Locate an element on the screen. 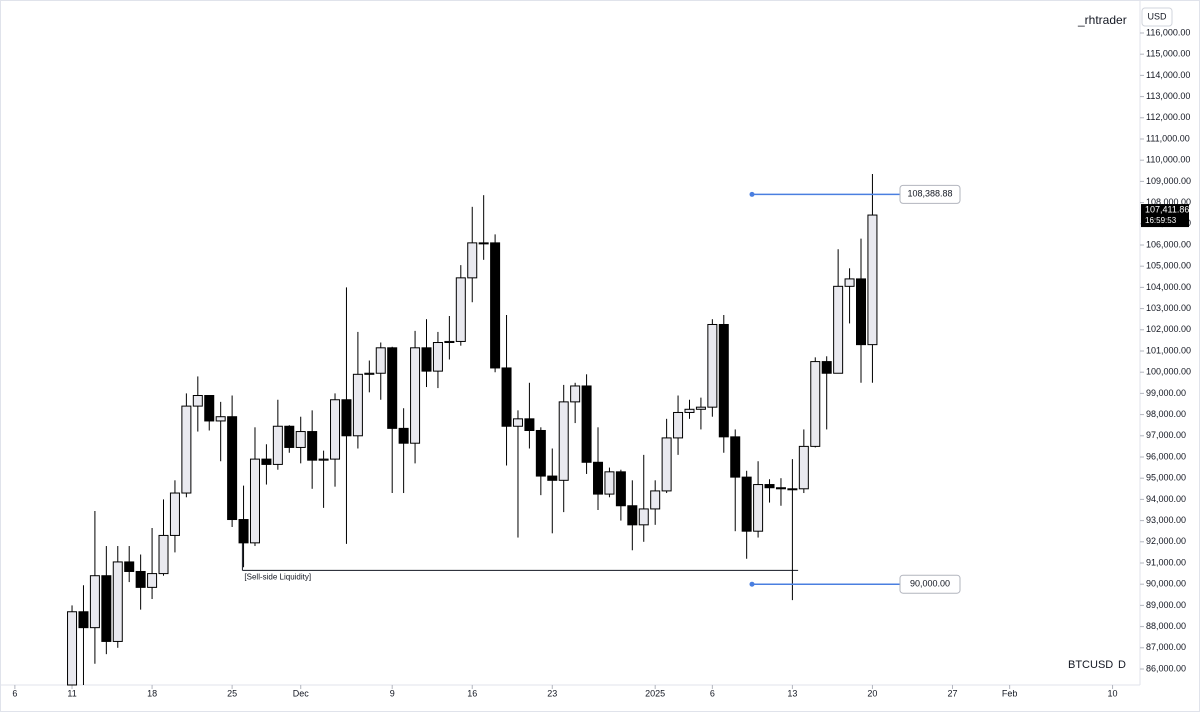  y-tick-label: 103,000.00 is located at coordinates (1168, 308).